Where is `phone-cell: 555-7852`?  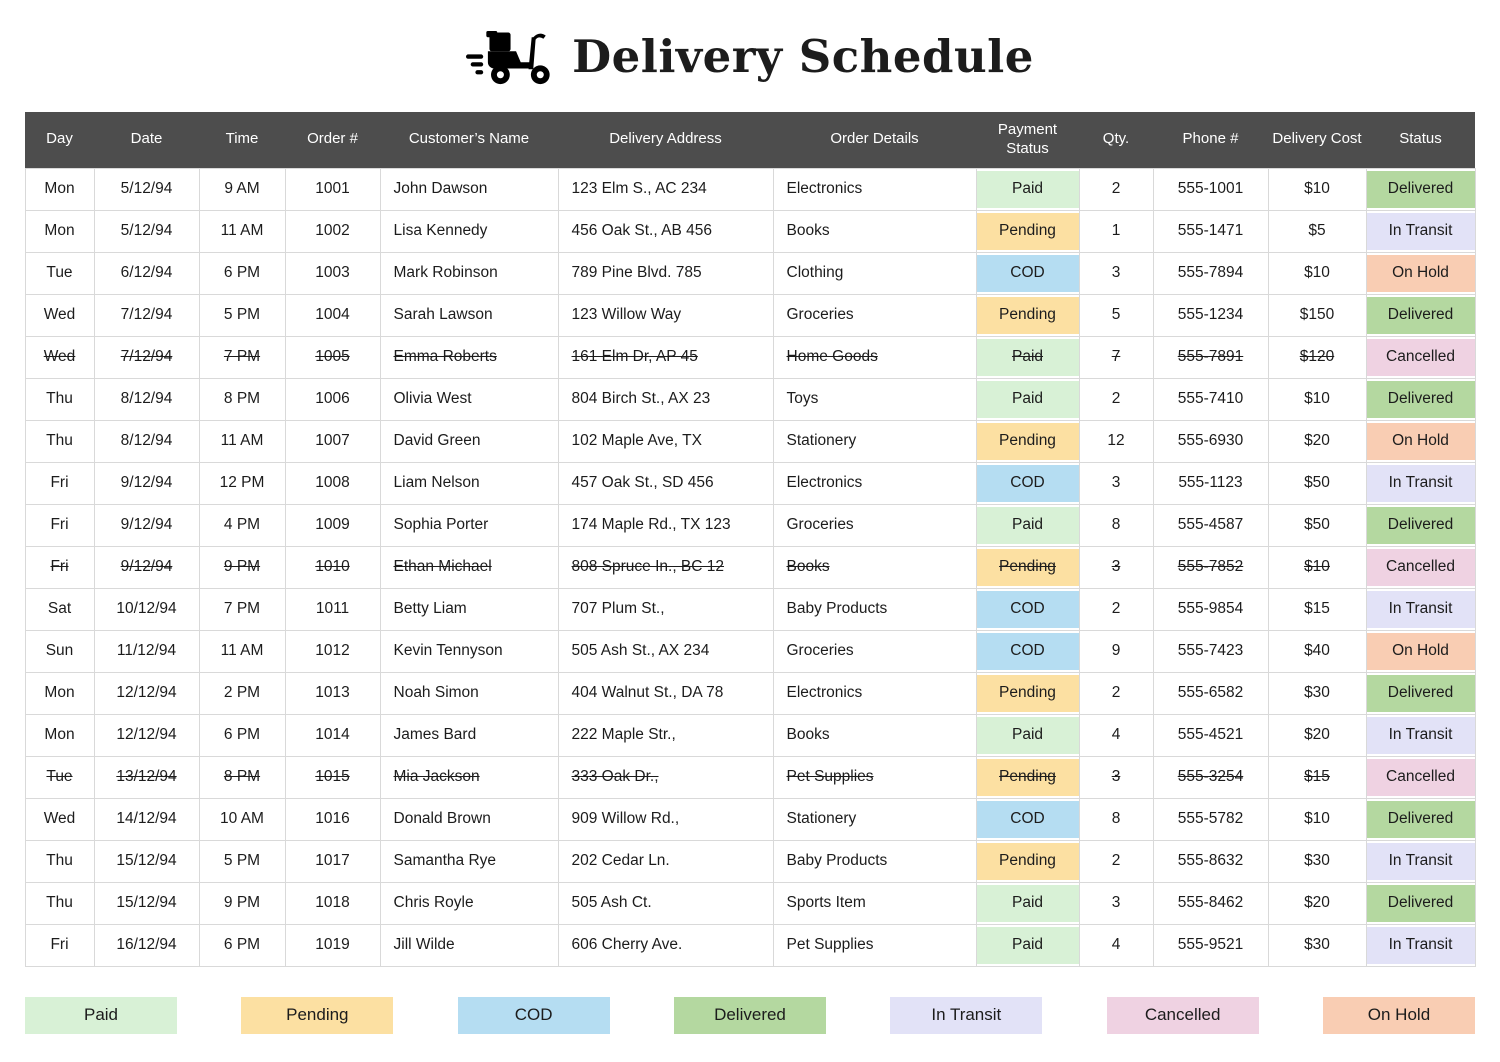
phone-cell: 555-7852 is located at coordinates (1210, 567).